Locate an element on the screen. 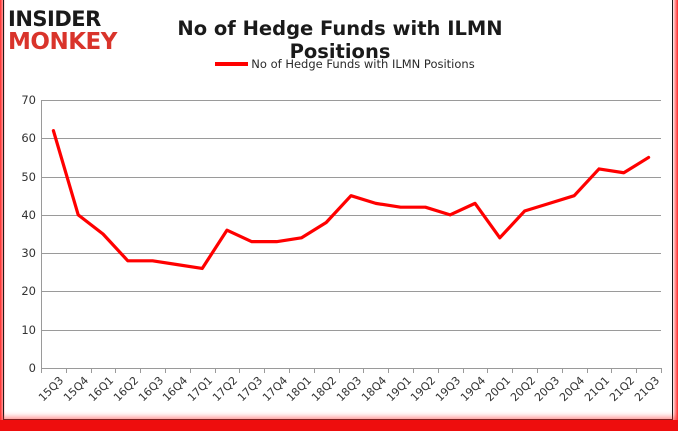 This screenshot has width=678, height=431. x-axis-tick-label: 16Q4 is located at coordinates (175, 389).